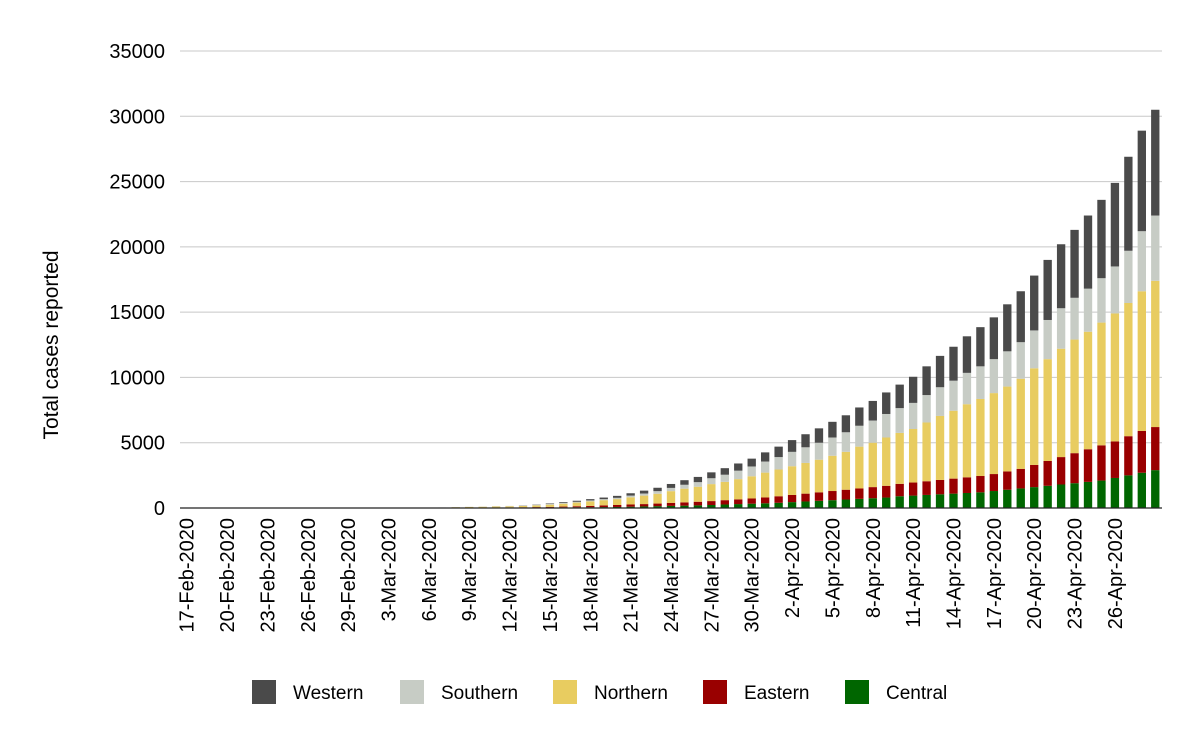 The image size is (1200, 742). I want to click on y-tick-label: 20000, so click(137, 248).